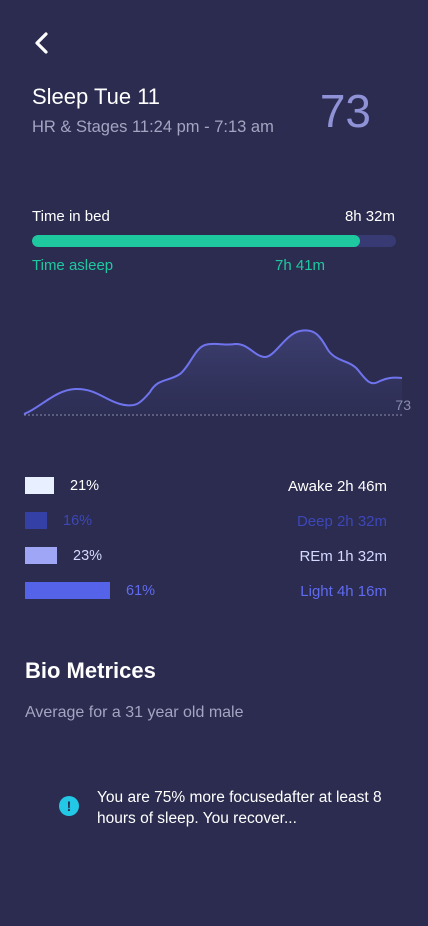 Image resolution: width=428 pixels, height=926 pixels. What do you see at coordinates (78, 521) in the screenshot?
I see `stage-pct-deep: 16%` at bounding box center [78, 521].